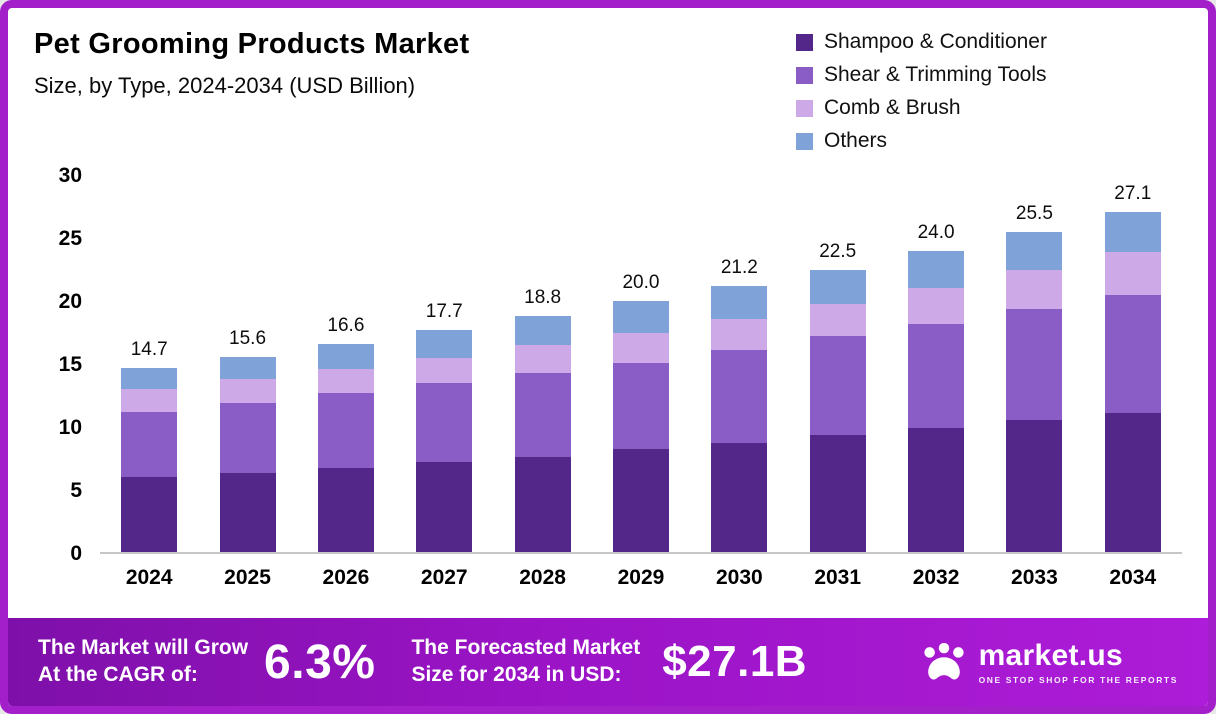 This screenshot has width=1216, height=714. Describe the element at coordinates (838, 364) in the screenshot. I see `bar-2031: 22.5` at that location.